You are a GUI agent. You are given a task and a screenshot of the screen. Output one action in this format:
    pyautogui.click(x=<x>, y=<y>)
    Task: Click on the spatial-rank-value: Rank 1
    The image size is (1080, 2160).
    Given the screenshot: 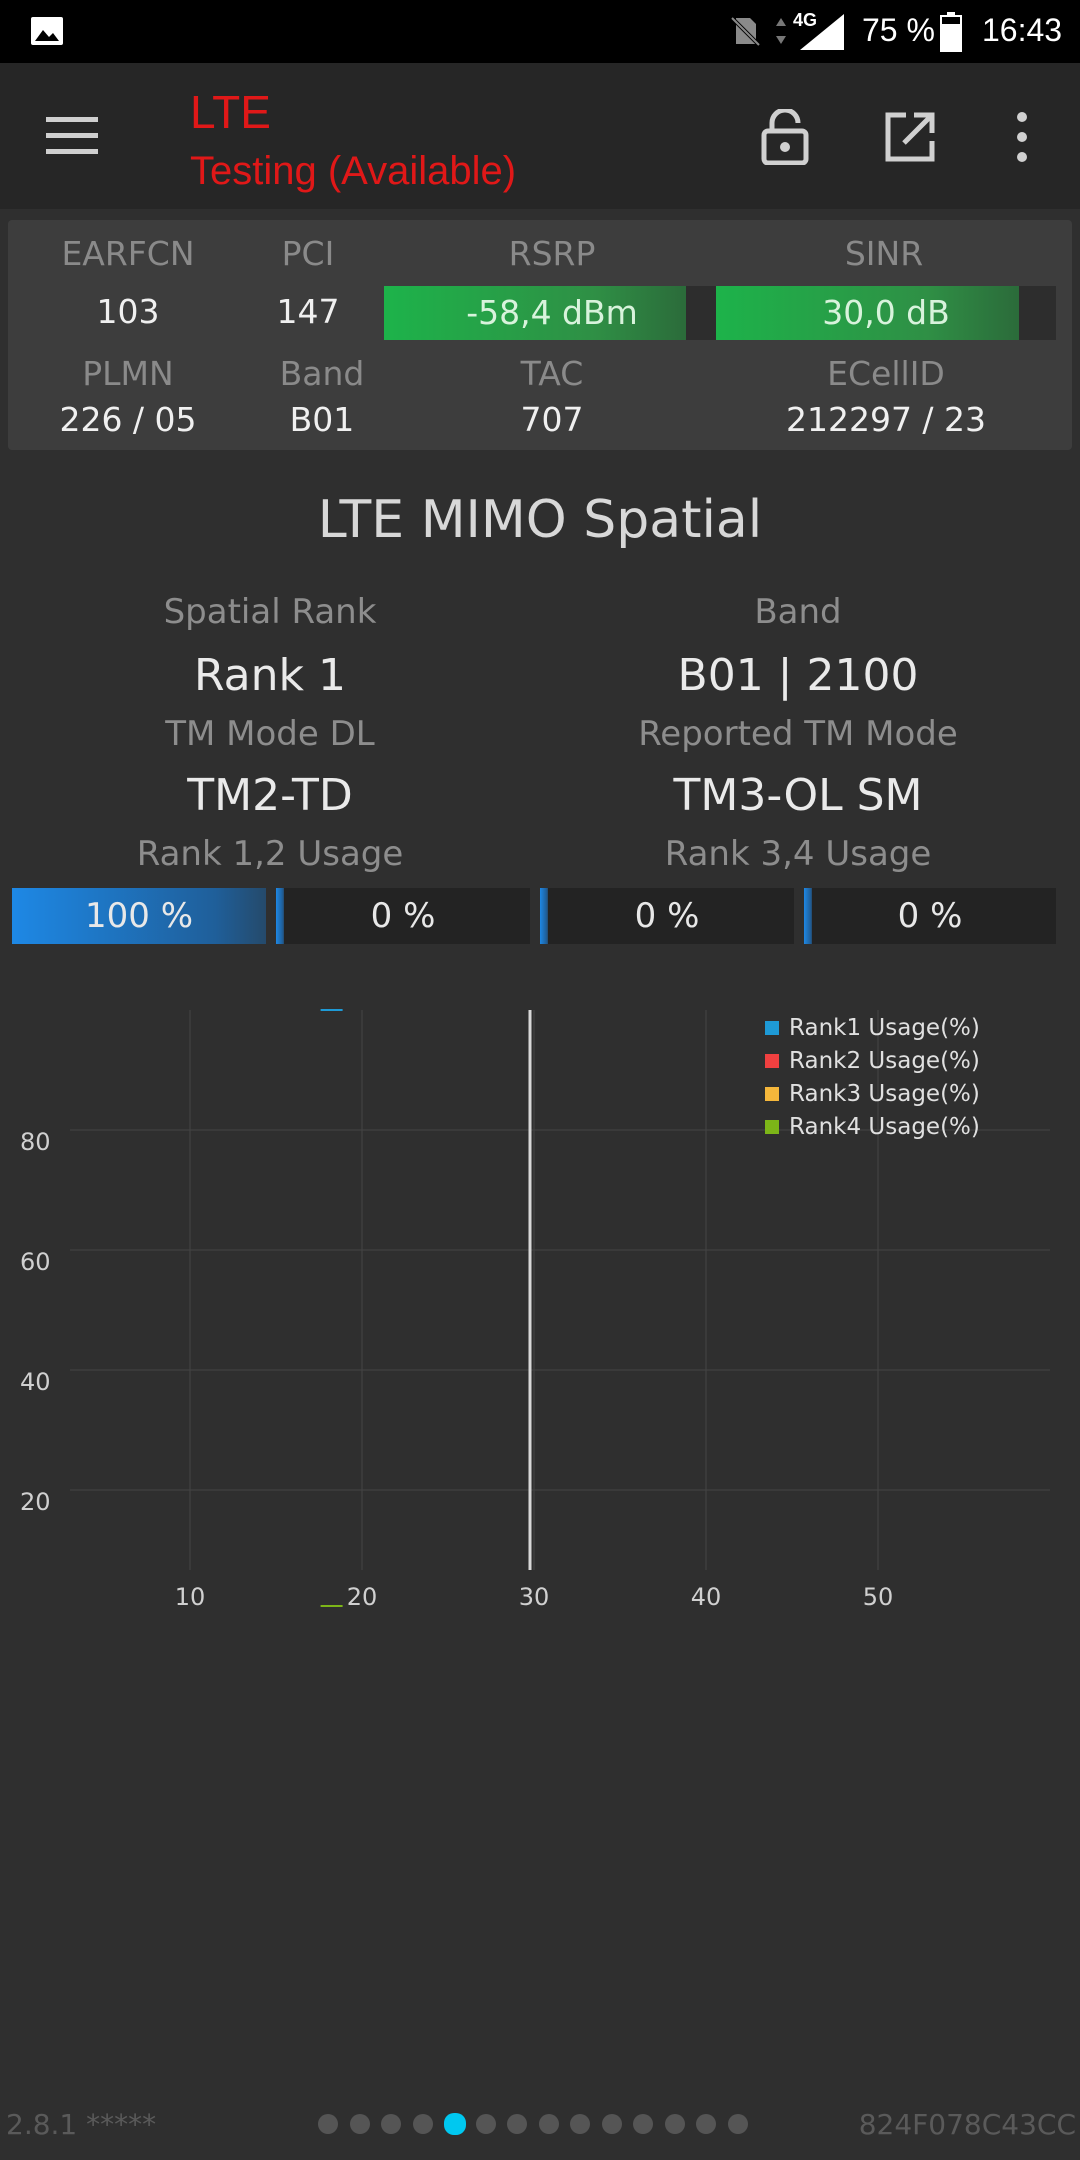 What is the action you would take?
    pyautogui.click(x=270, y=675)
    